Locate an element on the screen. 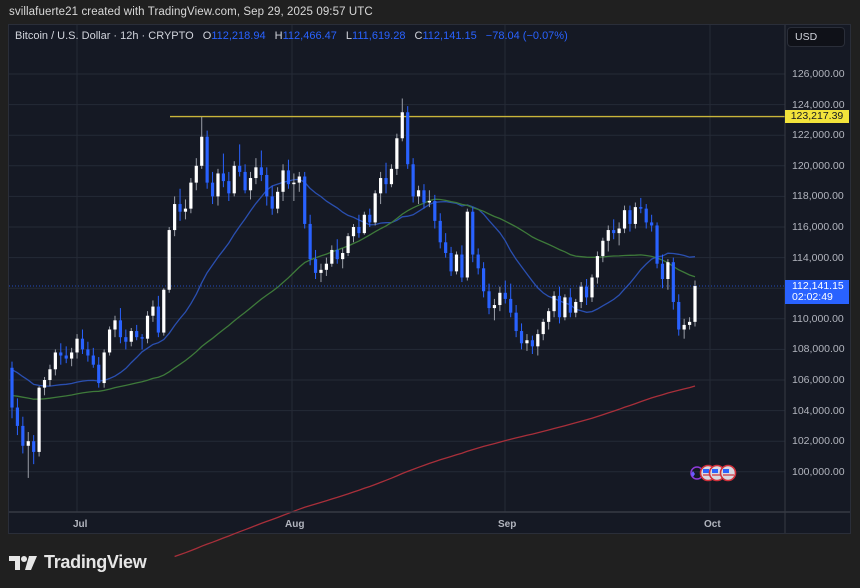 The width and height of the screenshot is (860, 588). price-tick-label: 122,000.00 is located at coordinates (818, 135).